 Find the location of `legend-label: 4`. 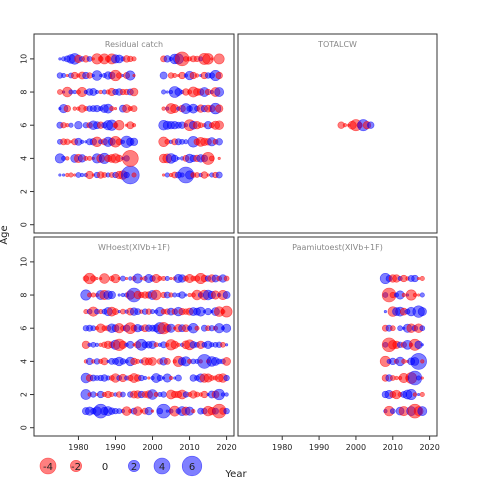

legend-label: 4 is located at coordinates (162, 467).